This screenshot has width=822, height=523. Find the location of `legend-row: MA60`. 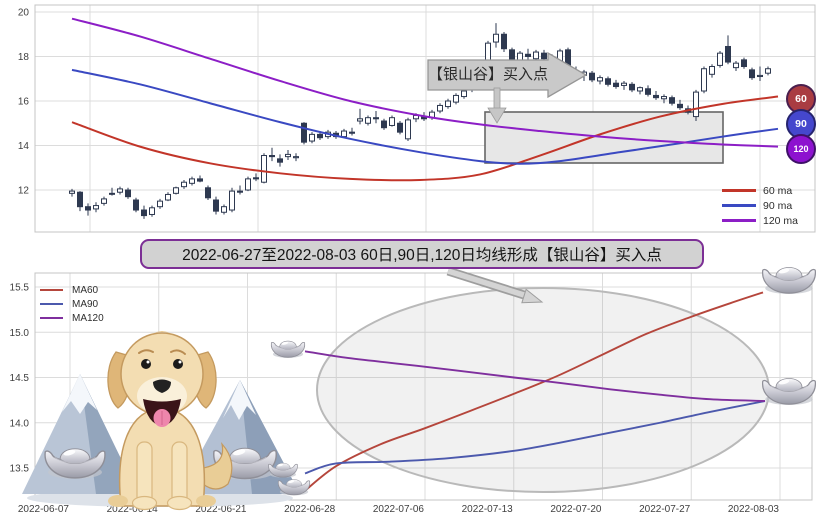

legend-row: MA60 is located at coordinates (72, 290).